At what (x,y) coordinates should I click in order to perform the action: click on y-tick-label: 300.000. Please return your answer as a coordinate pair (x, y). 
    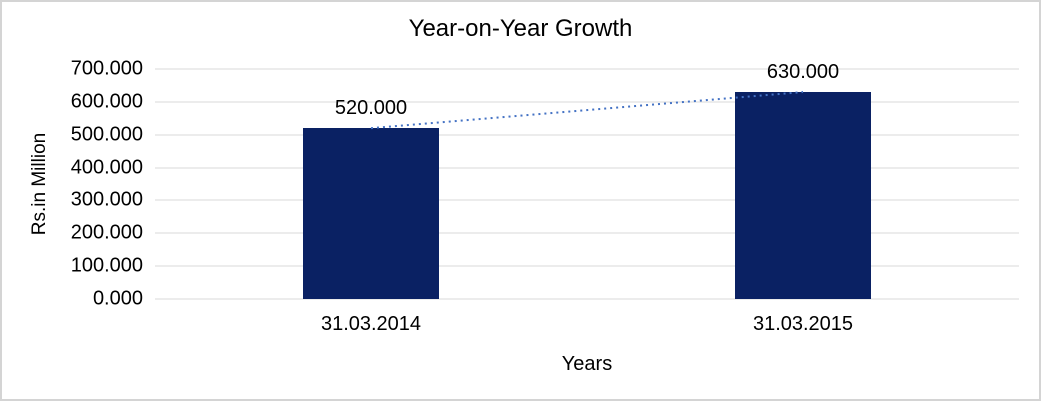
    Looking at the image, I should click on (106, 199).